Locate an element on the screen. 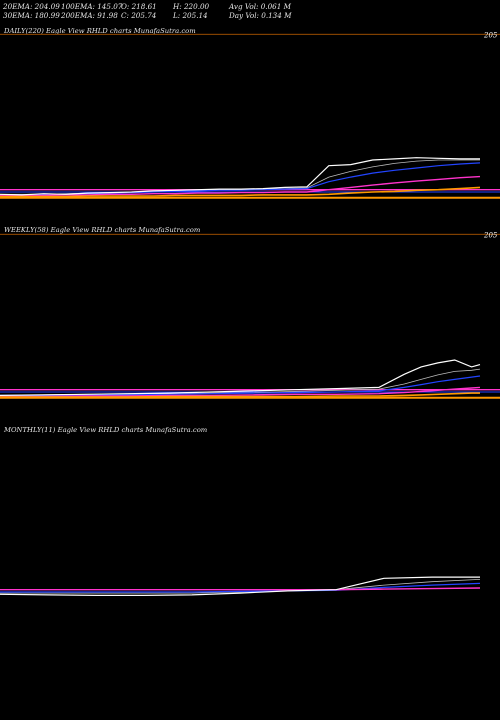 This screenshot has width=500, height=720. stat-high: H: 220.00 is located at coordinates (191, 6).